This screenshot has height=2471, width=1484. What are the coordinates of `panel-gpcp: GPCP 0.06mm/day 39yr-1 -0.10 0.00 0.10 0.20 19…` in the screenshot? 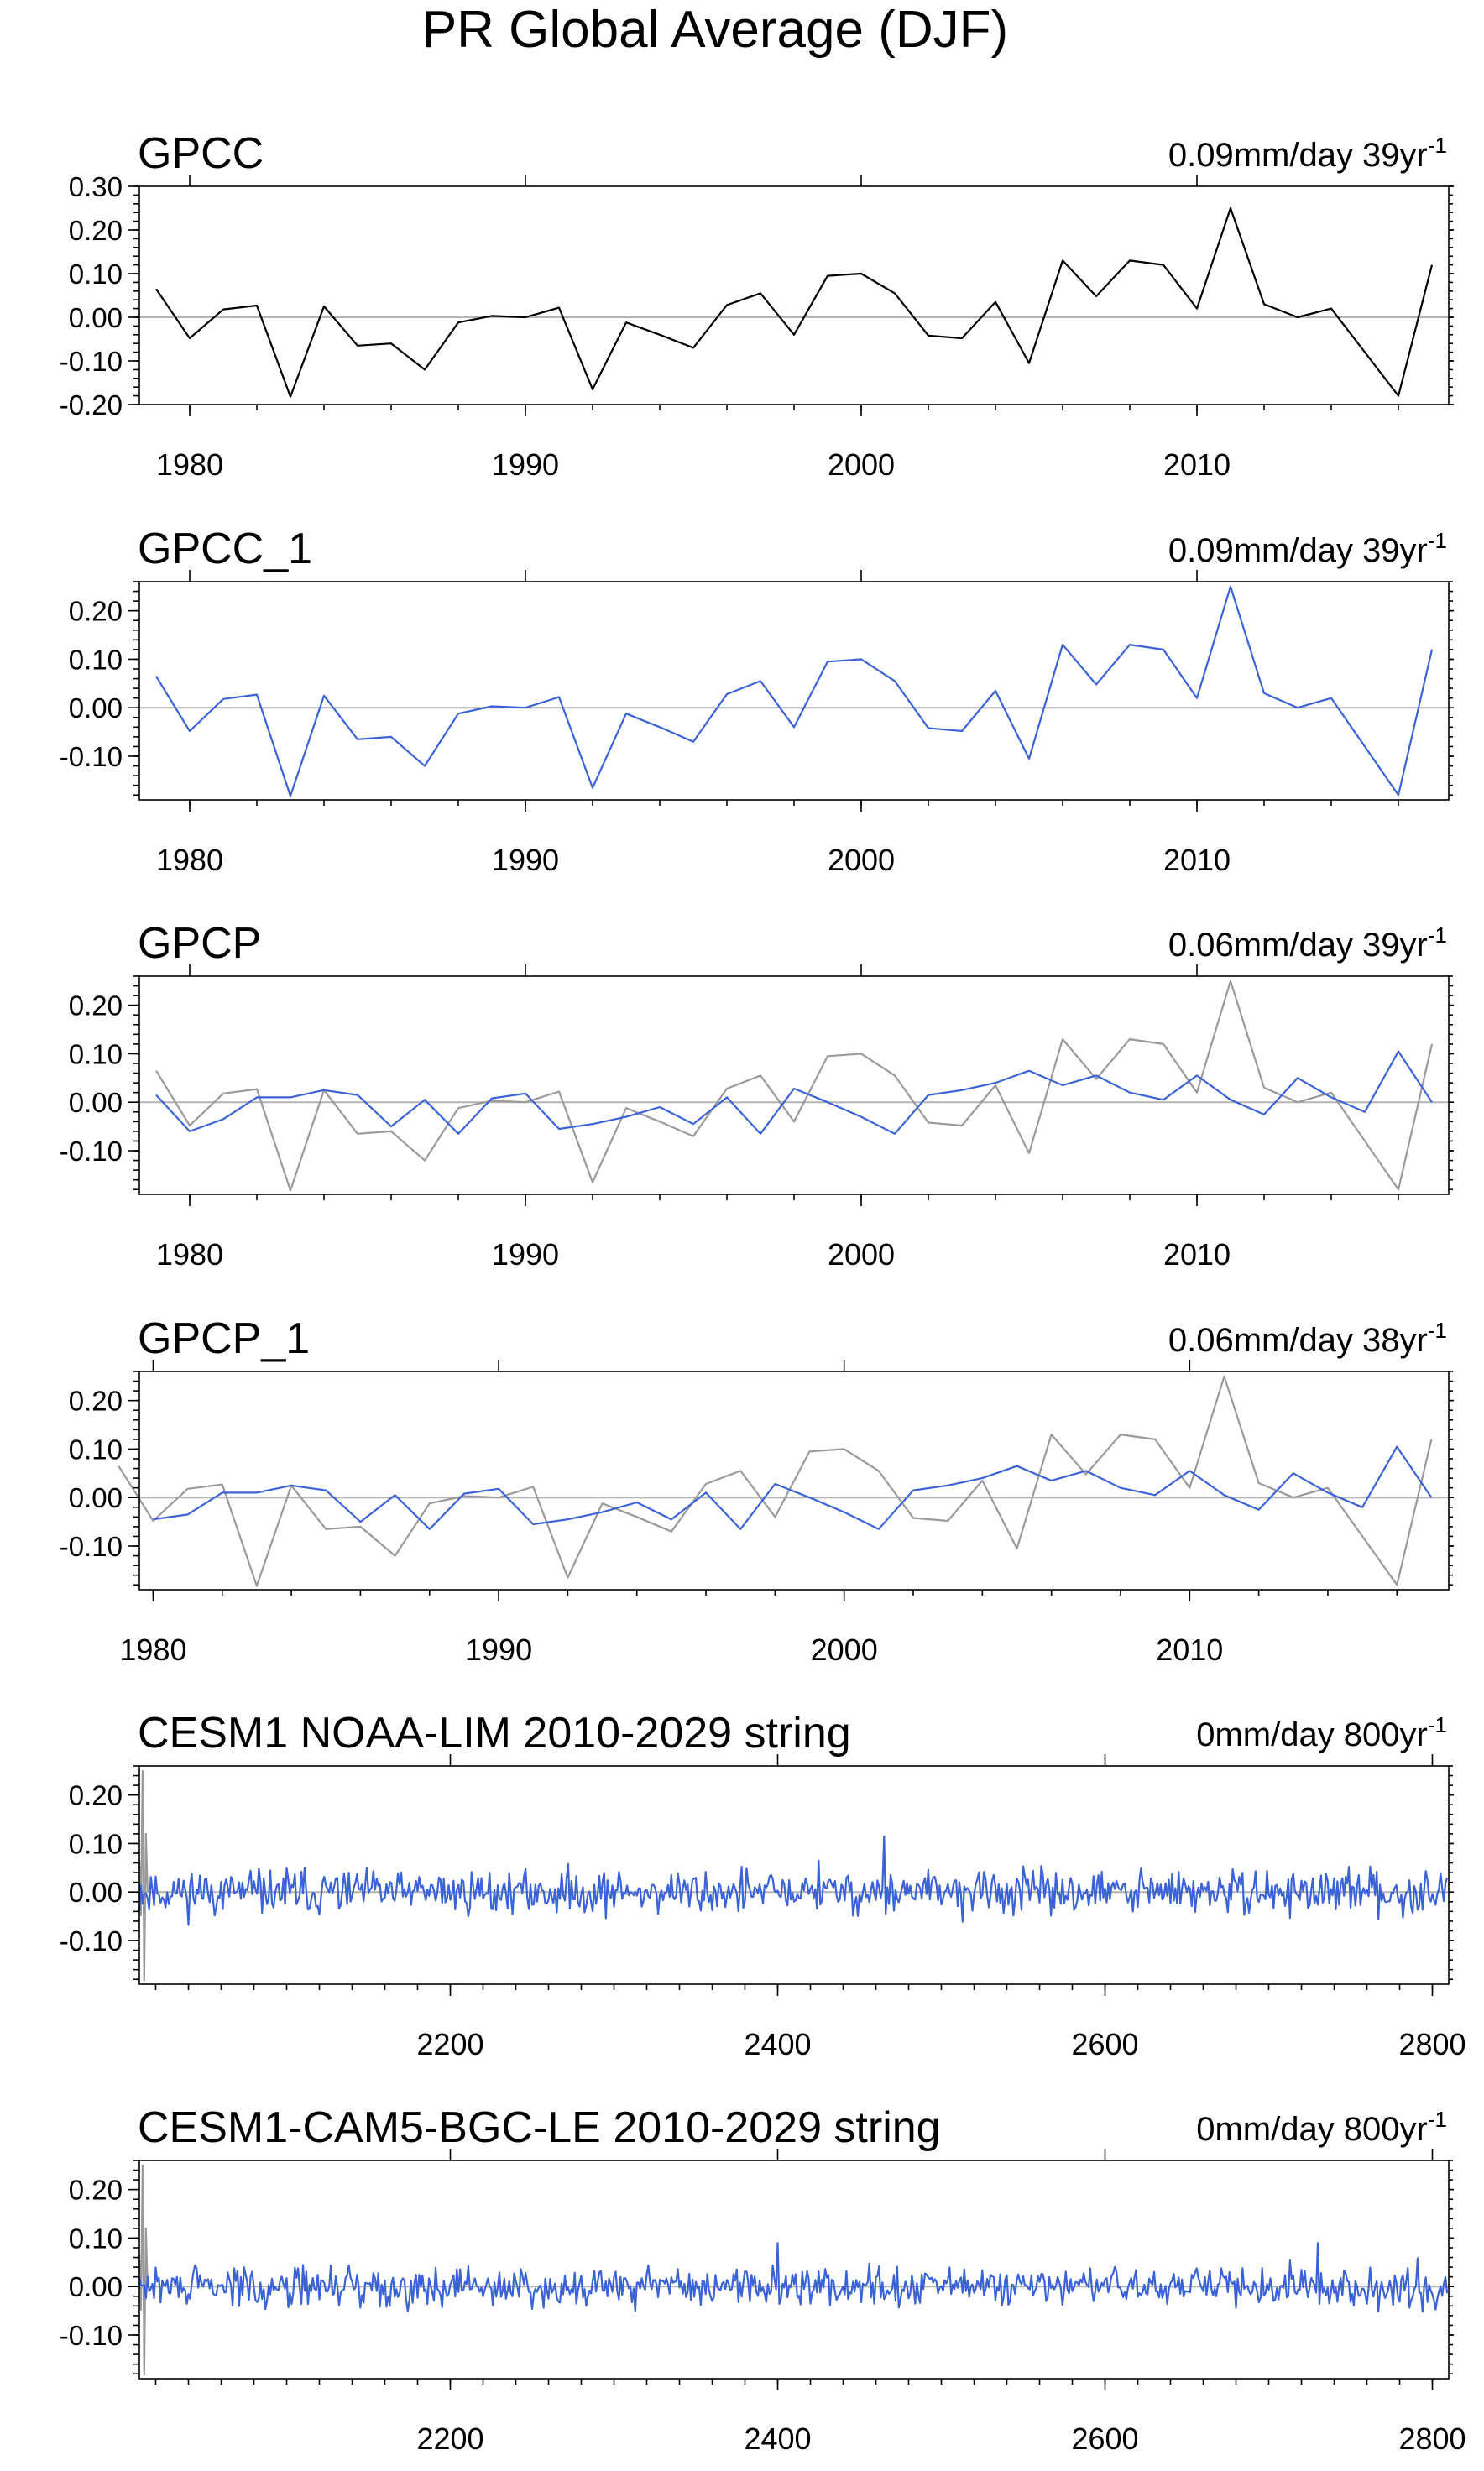 It's located at (757, 1095).